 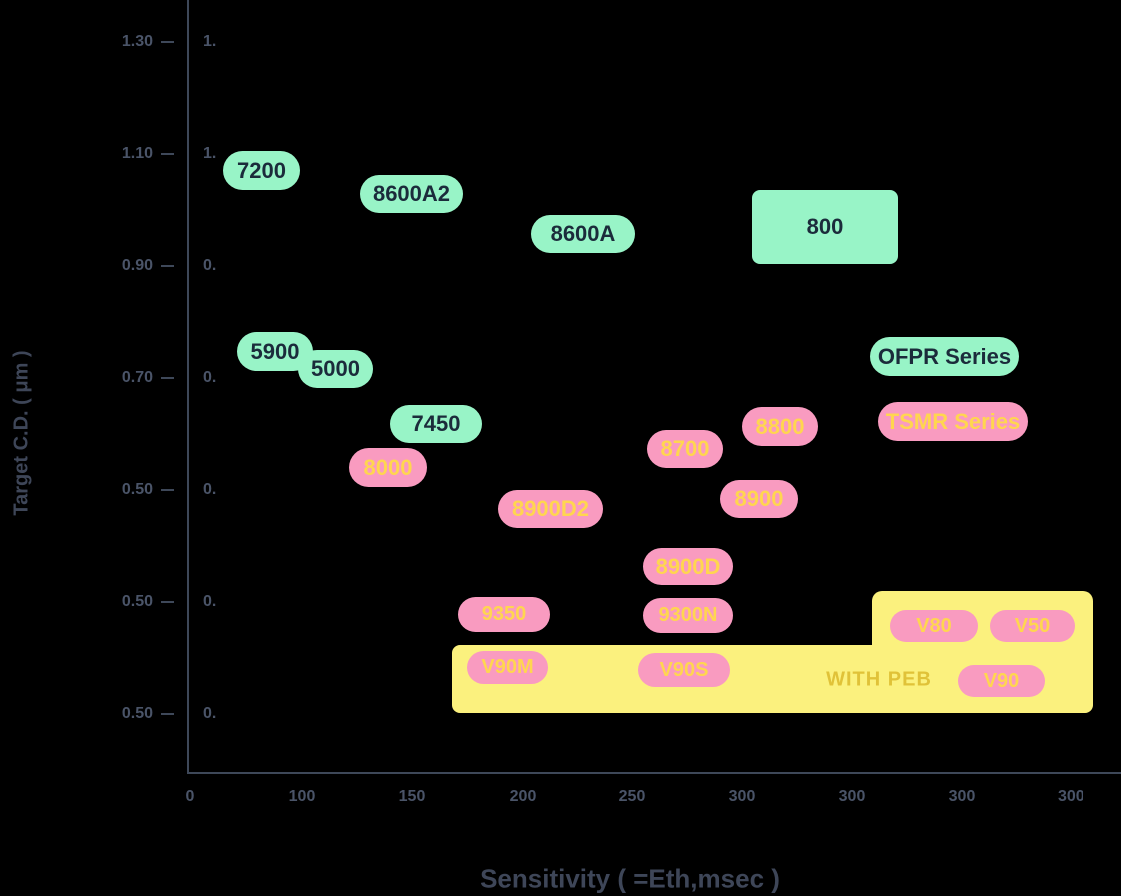 I want to click on x-tick-label: 150, so click(x=412, y=796).